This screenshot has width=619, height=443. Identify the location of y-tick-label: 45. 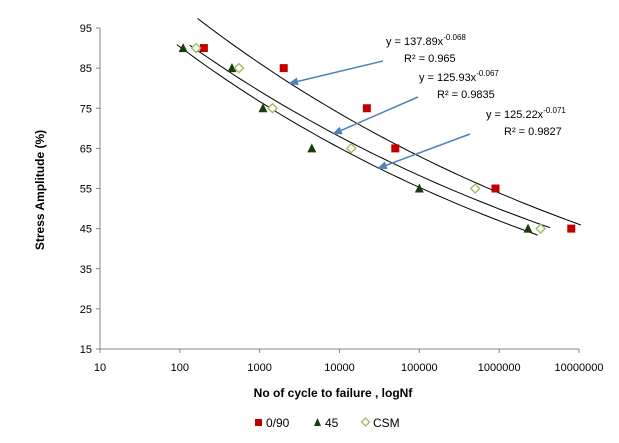
(86, 230).